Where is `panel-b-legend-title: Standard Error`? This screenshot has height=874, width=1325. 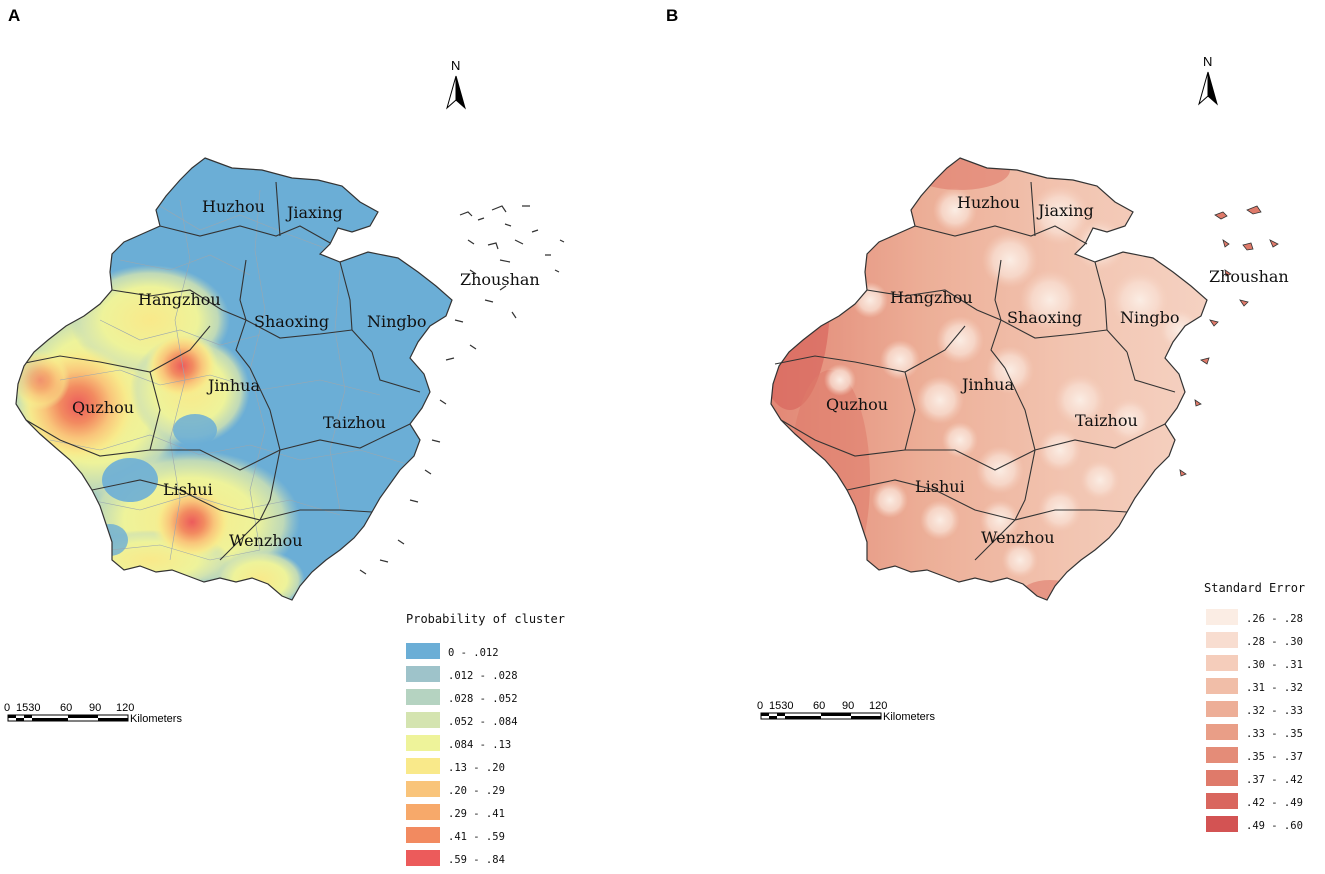
panel-b-legend-title: Standard Error is located at coordinates (1254, 588).